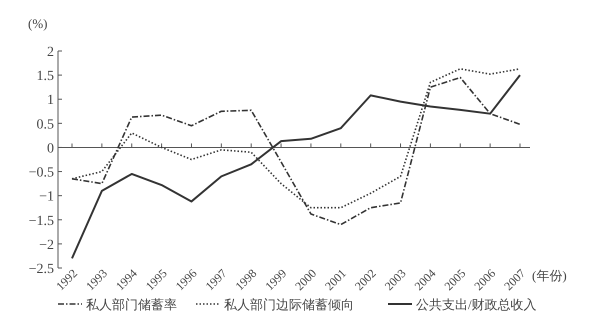  I want to click on y-tick-label: −1.5, so click(41, 221).